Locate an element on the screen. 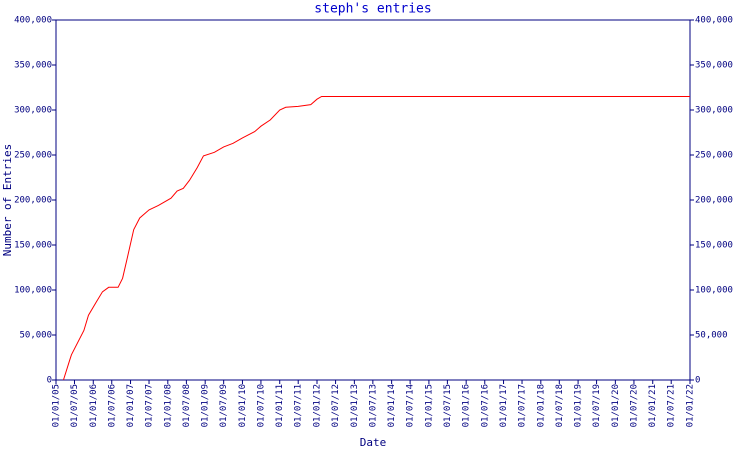 The width and height of the screenshot is (750, 450). y2-tick-label: 350,000 is located at coordinates (714, 66).